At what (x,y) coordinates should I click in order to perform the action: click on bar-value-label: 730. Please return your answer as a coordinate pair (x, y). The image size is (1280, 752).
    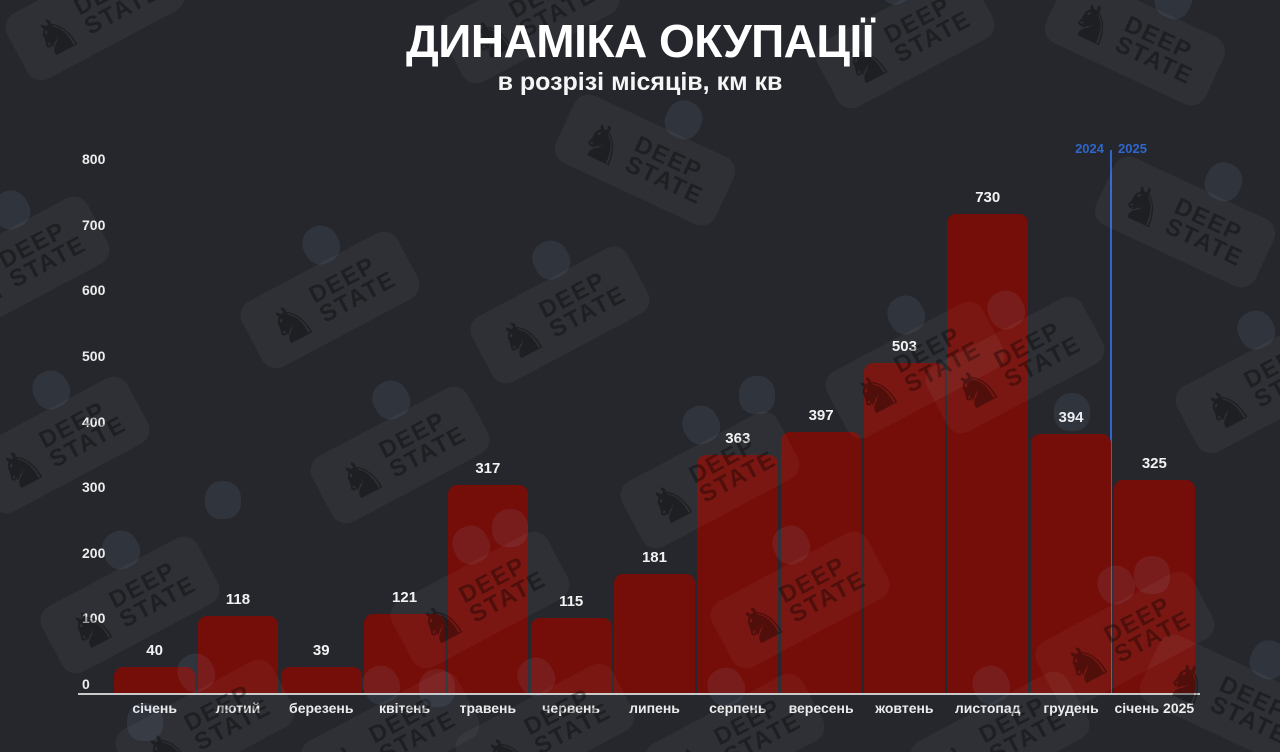
    Looking at the image, I should click on (988, 197).